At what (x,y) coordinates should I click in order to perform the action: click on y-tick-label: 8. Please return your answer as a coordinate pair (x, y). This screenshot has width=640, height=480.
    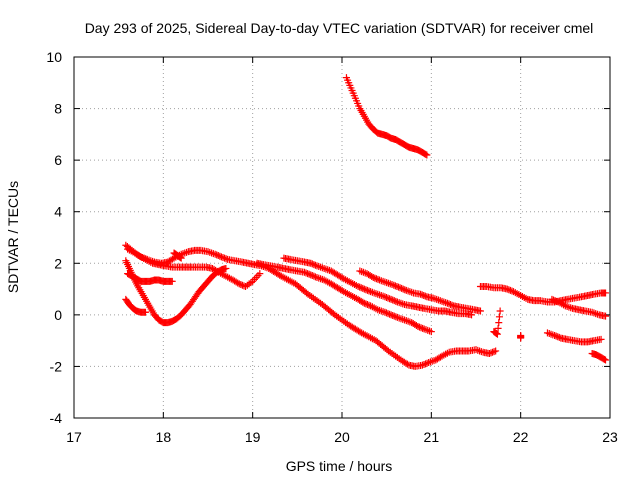
    Looking at the image, I should click on (58, 109).